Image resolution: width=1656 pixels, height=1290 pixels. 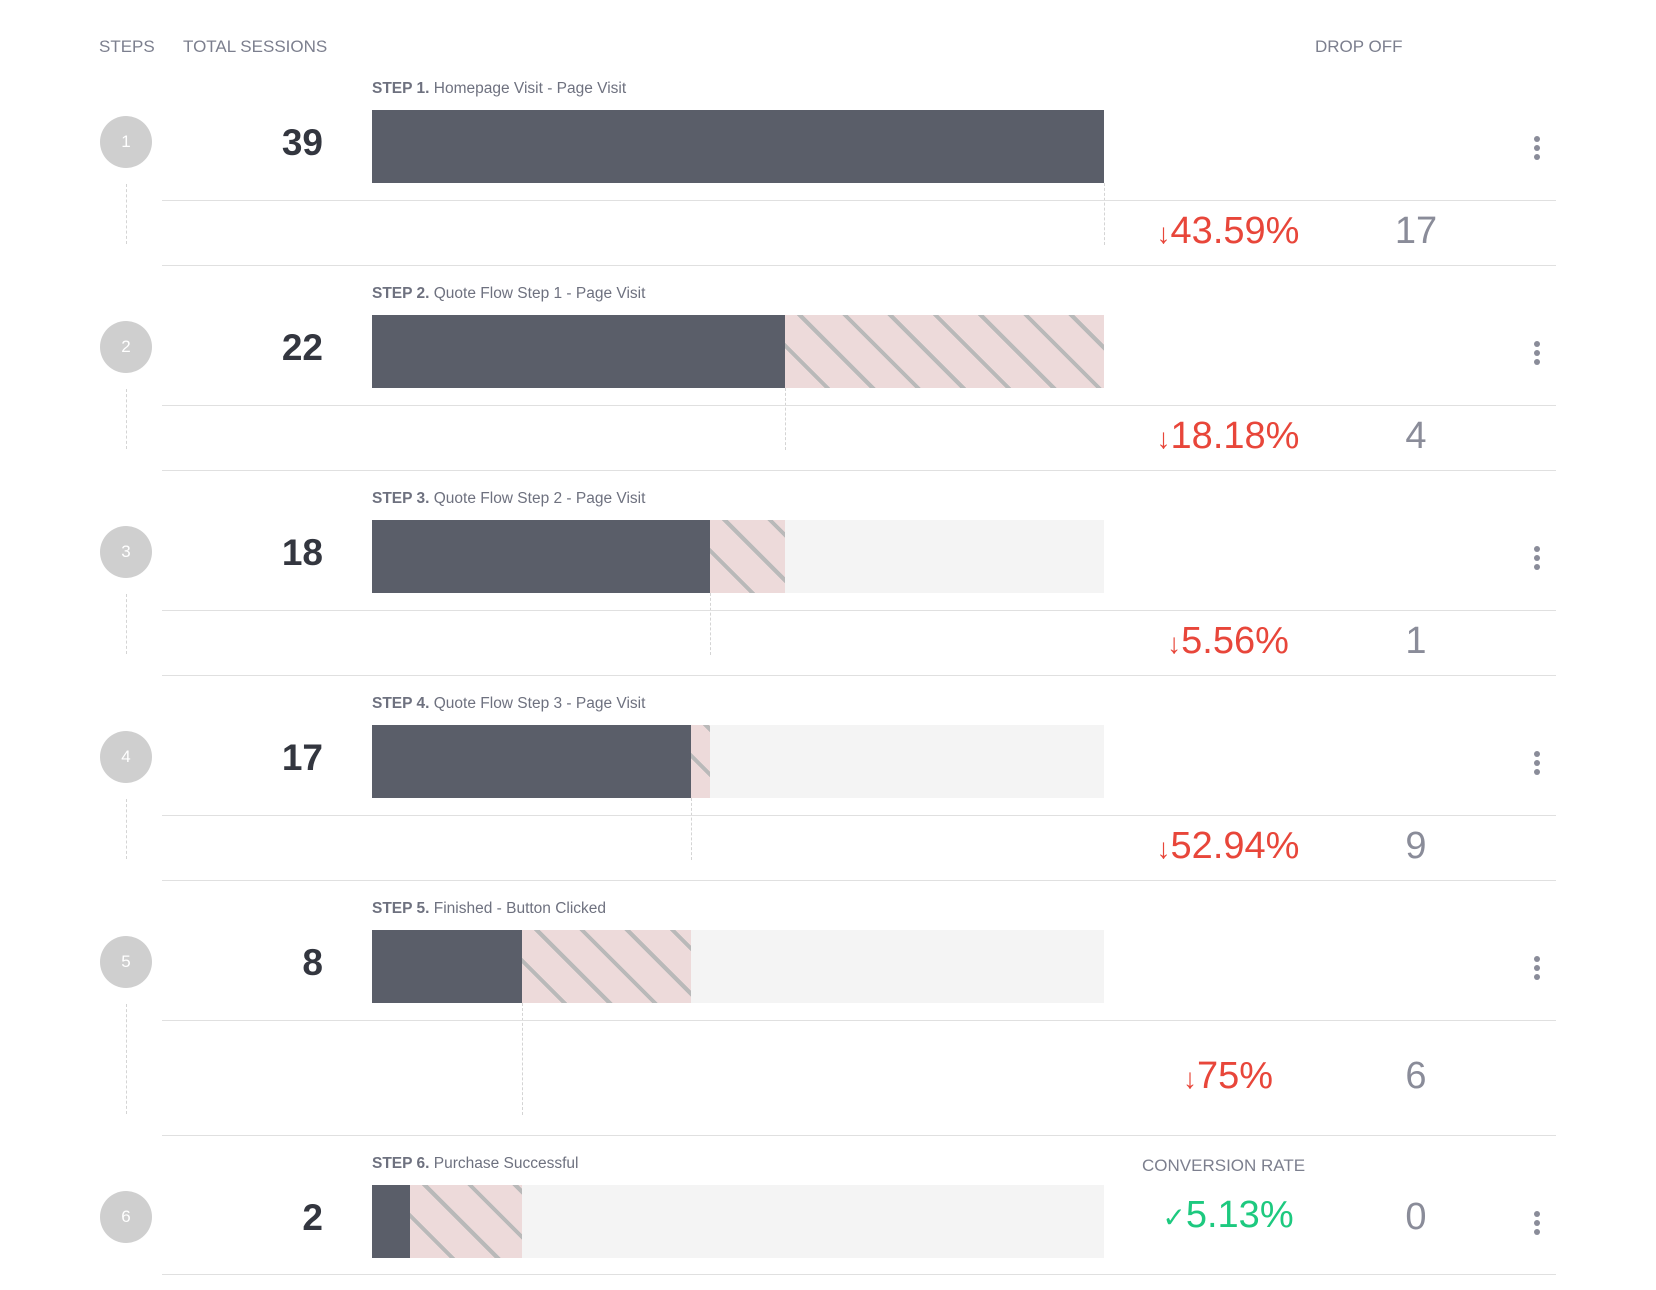 I want to click on conversion-rate-label: CONVERSION RATE, so click(x=1224, y=1165).